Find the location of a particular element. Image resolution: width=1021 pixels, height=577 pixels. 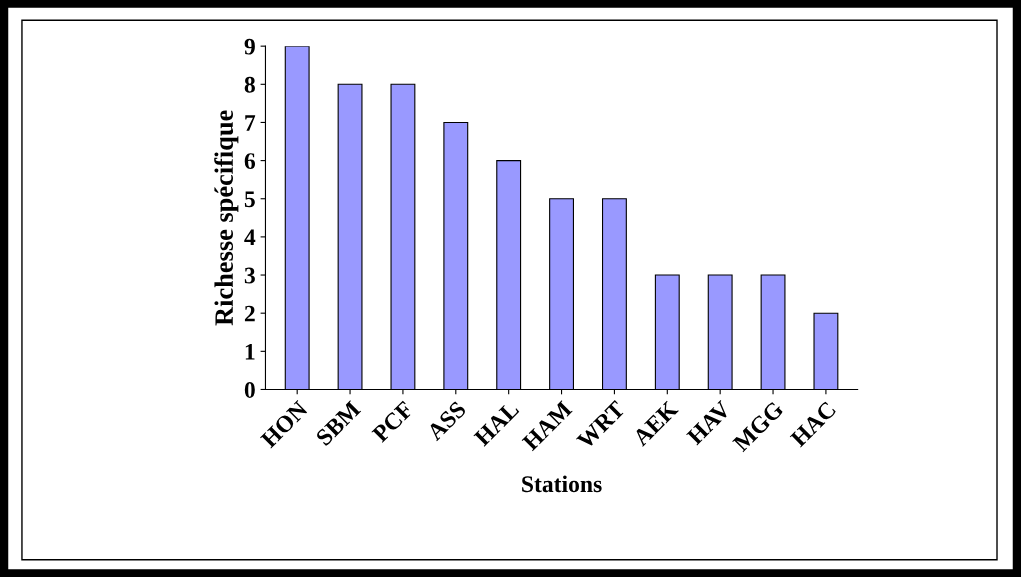

y-tick-label: 9 is located at coordinates (249, 46).